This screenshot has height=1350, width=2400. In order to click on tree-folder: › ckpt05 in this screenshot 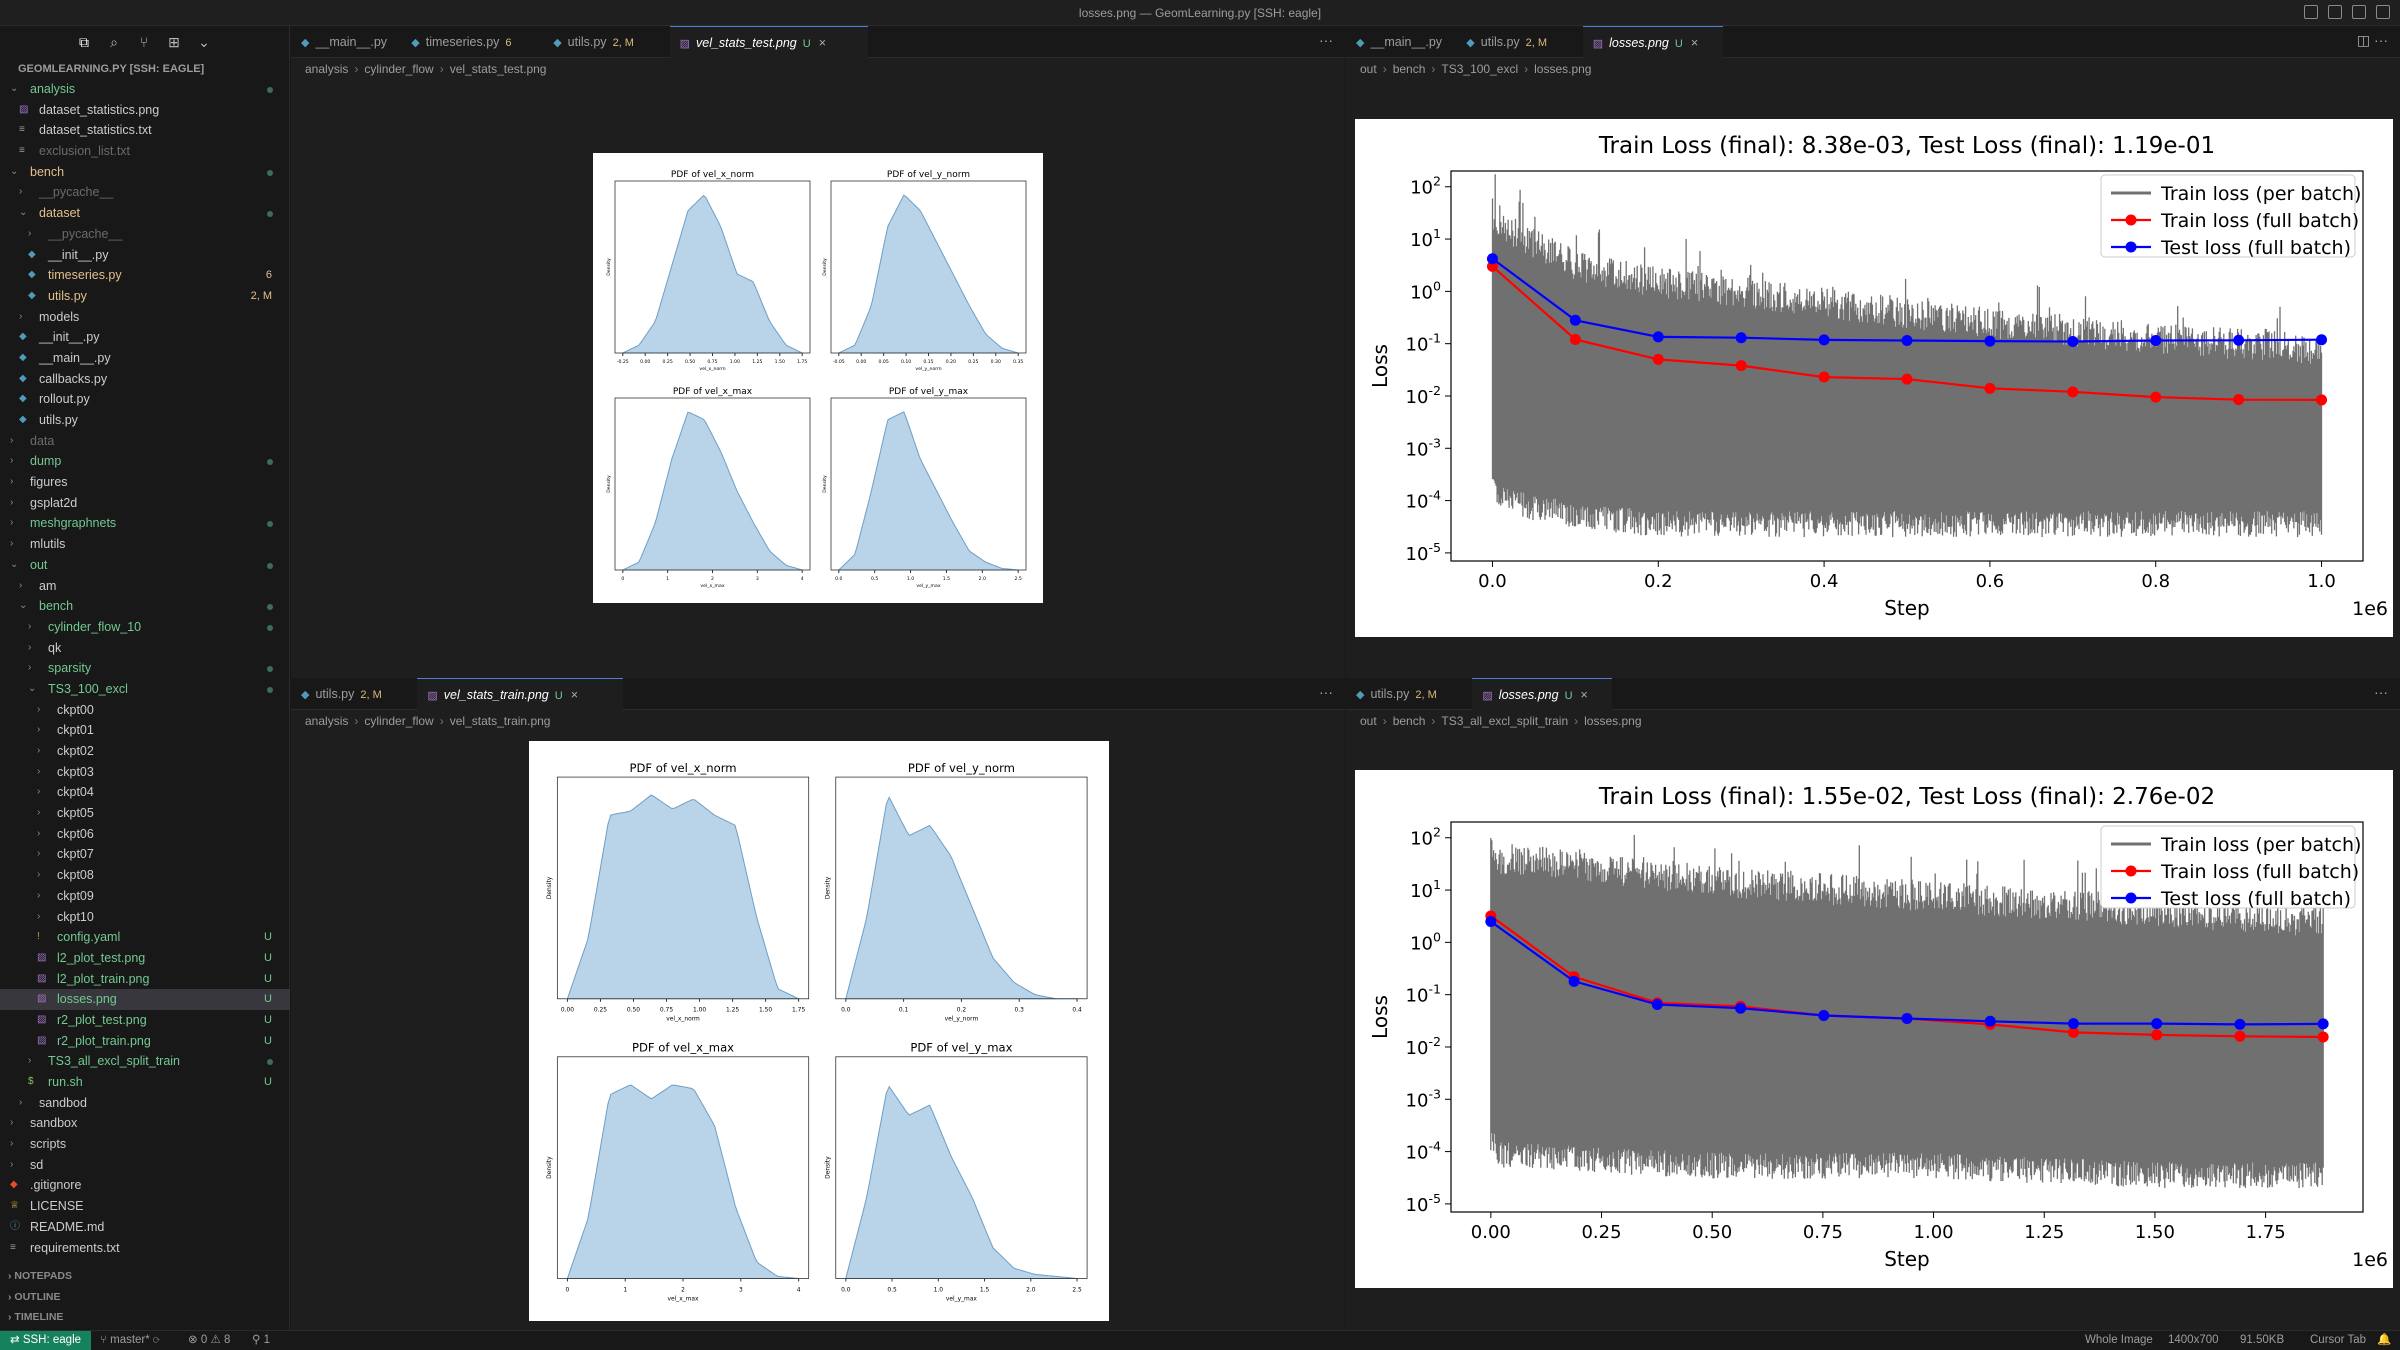, I will do `click(145, 813)`.